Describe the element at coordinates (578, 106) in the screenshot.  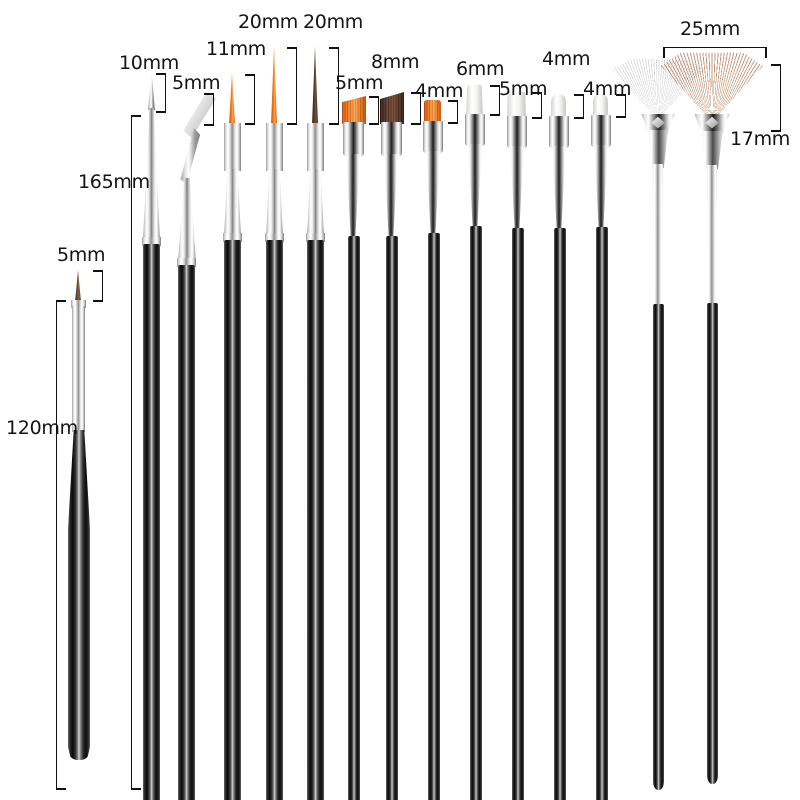
I see `bracket-silicone-head-4mm-a` at that location.